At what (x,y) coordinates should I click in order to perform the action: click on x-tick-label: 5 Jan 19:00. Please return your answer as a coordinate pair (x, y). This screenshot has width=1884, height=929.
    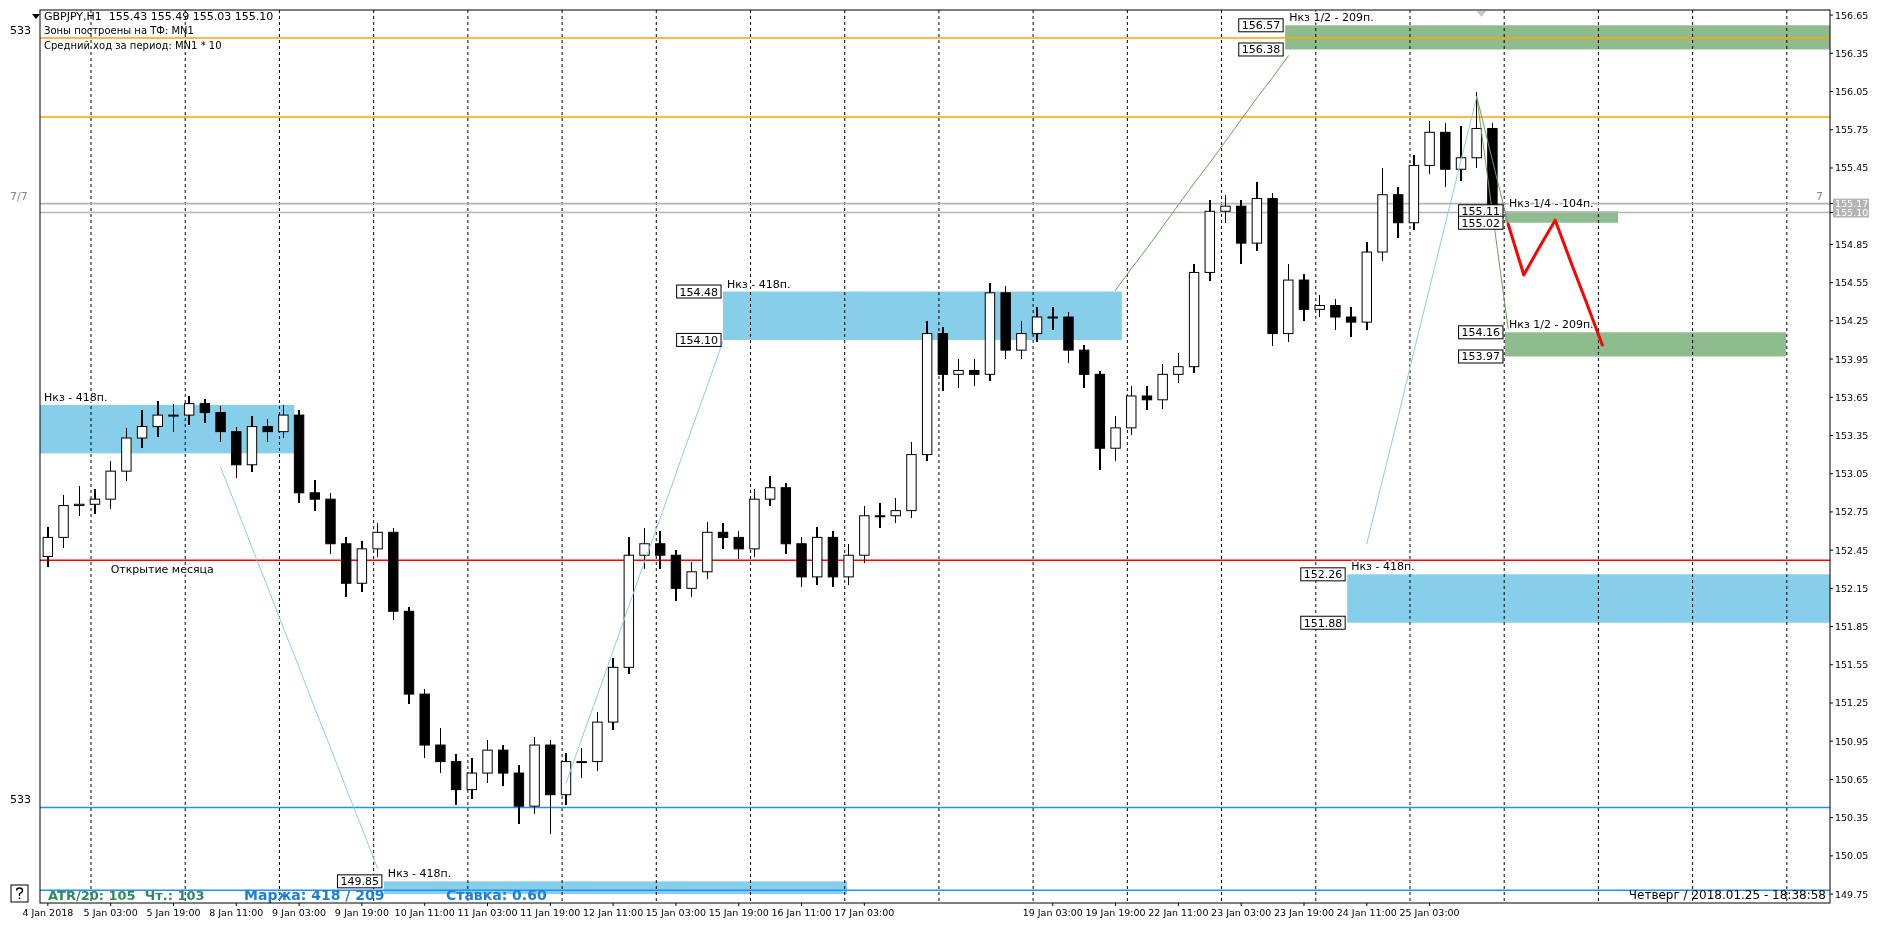
    Looking at the image, I should click on (173, 912).